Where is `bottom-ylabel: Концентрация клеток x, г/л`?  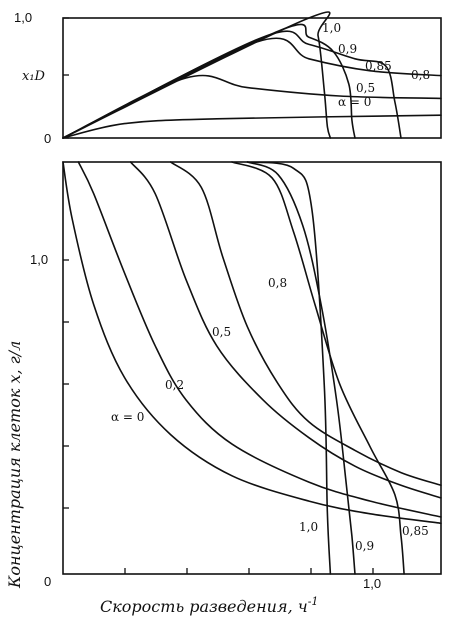
bottom-ylabel: Концентрация клеток x, г/л is located at coordinates (14, 465).